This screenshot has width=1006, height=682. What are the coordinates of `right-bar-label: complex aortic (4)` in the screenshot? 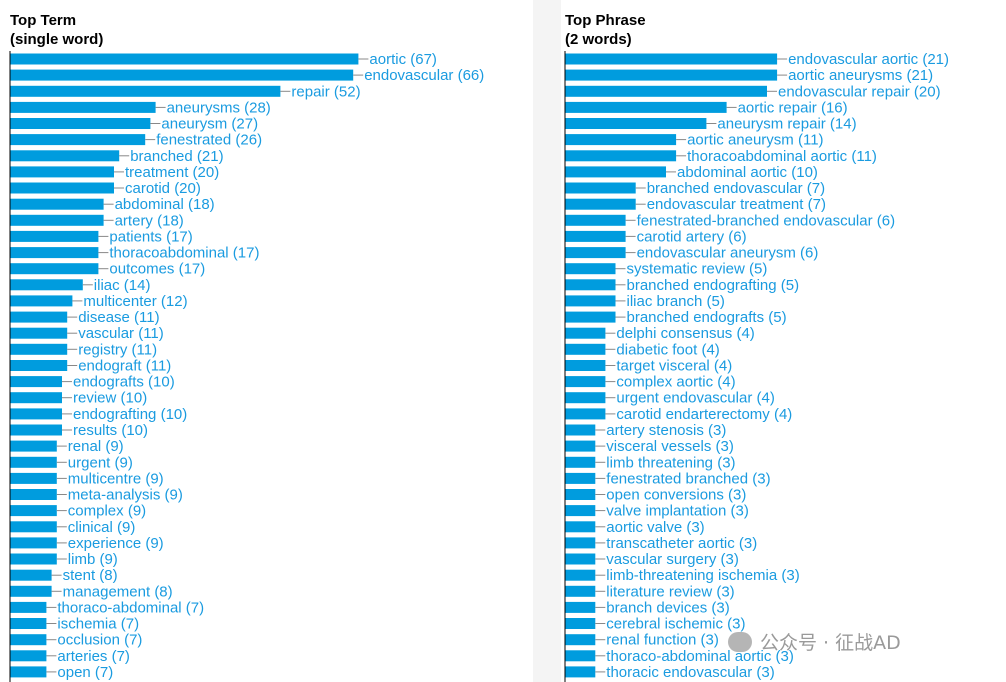 It's located at (675, 382).